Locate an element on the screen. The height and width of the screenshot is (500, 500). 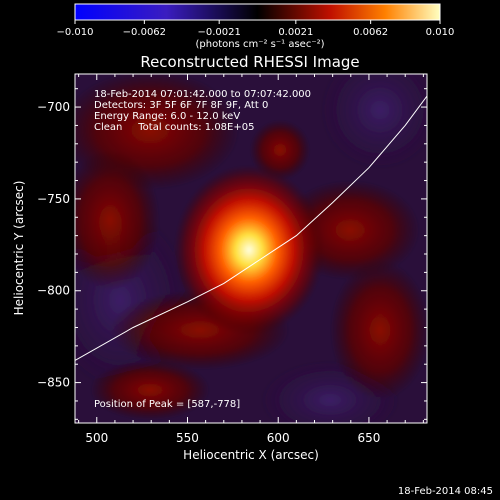
flare-source is located at coordinates (249, 250).